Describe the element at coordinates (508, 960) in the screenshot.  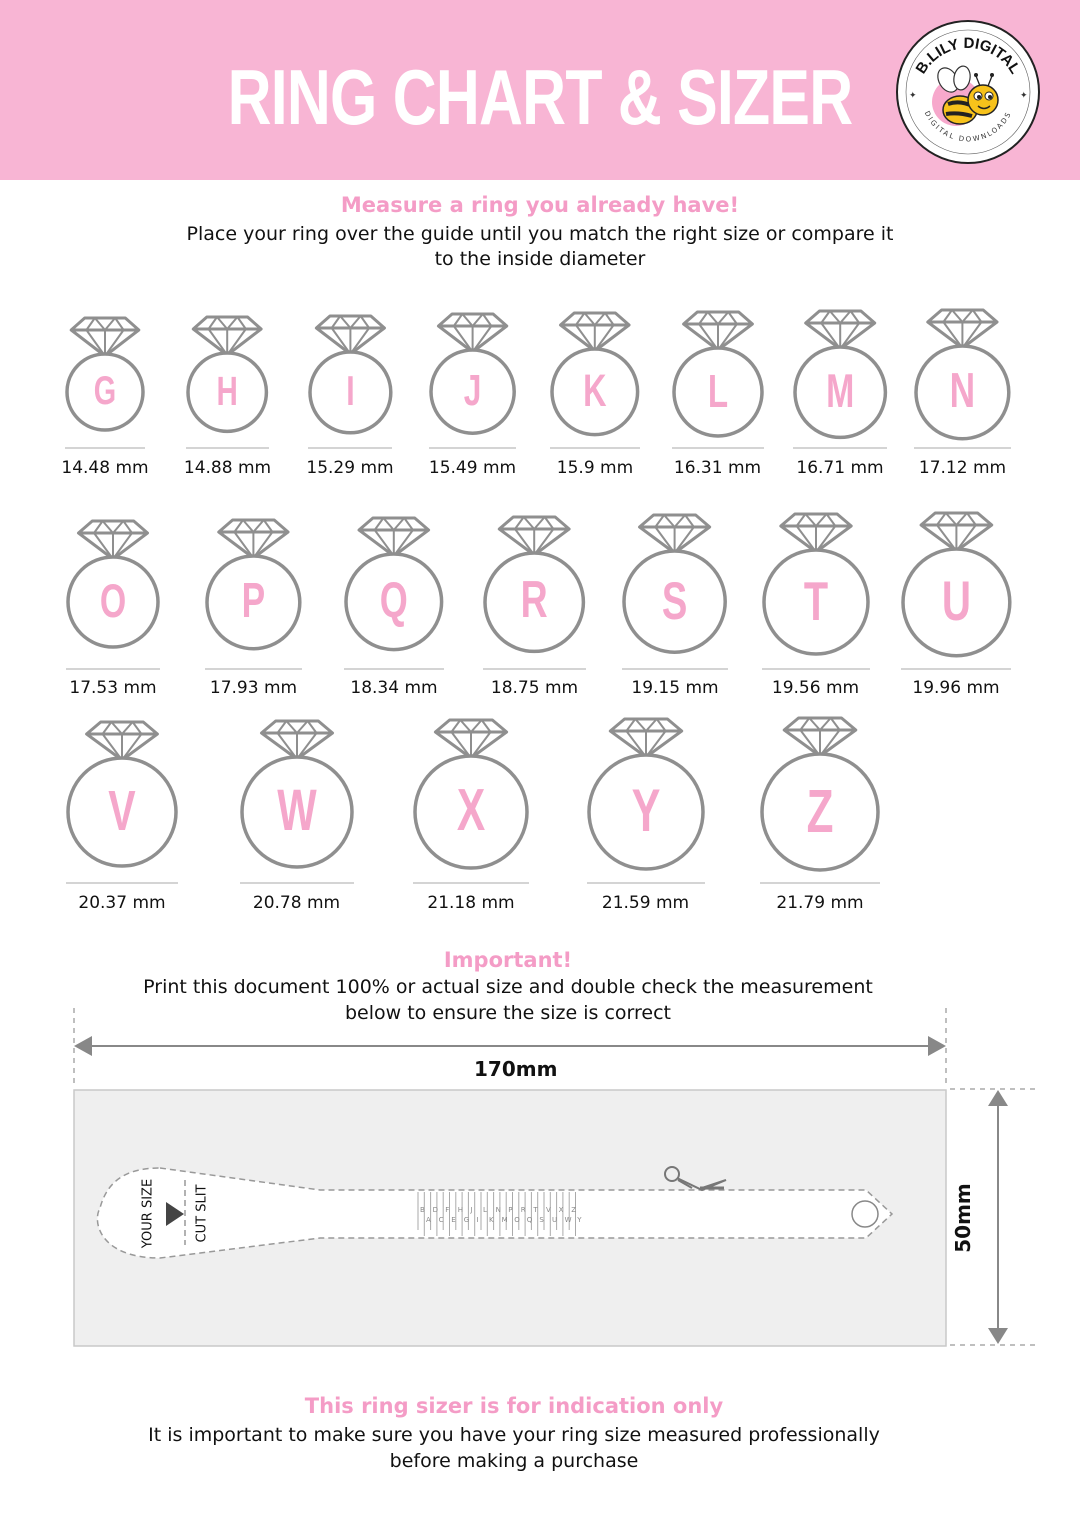
I see `important-heading: Important!` at that location.